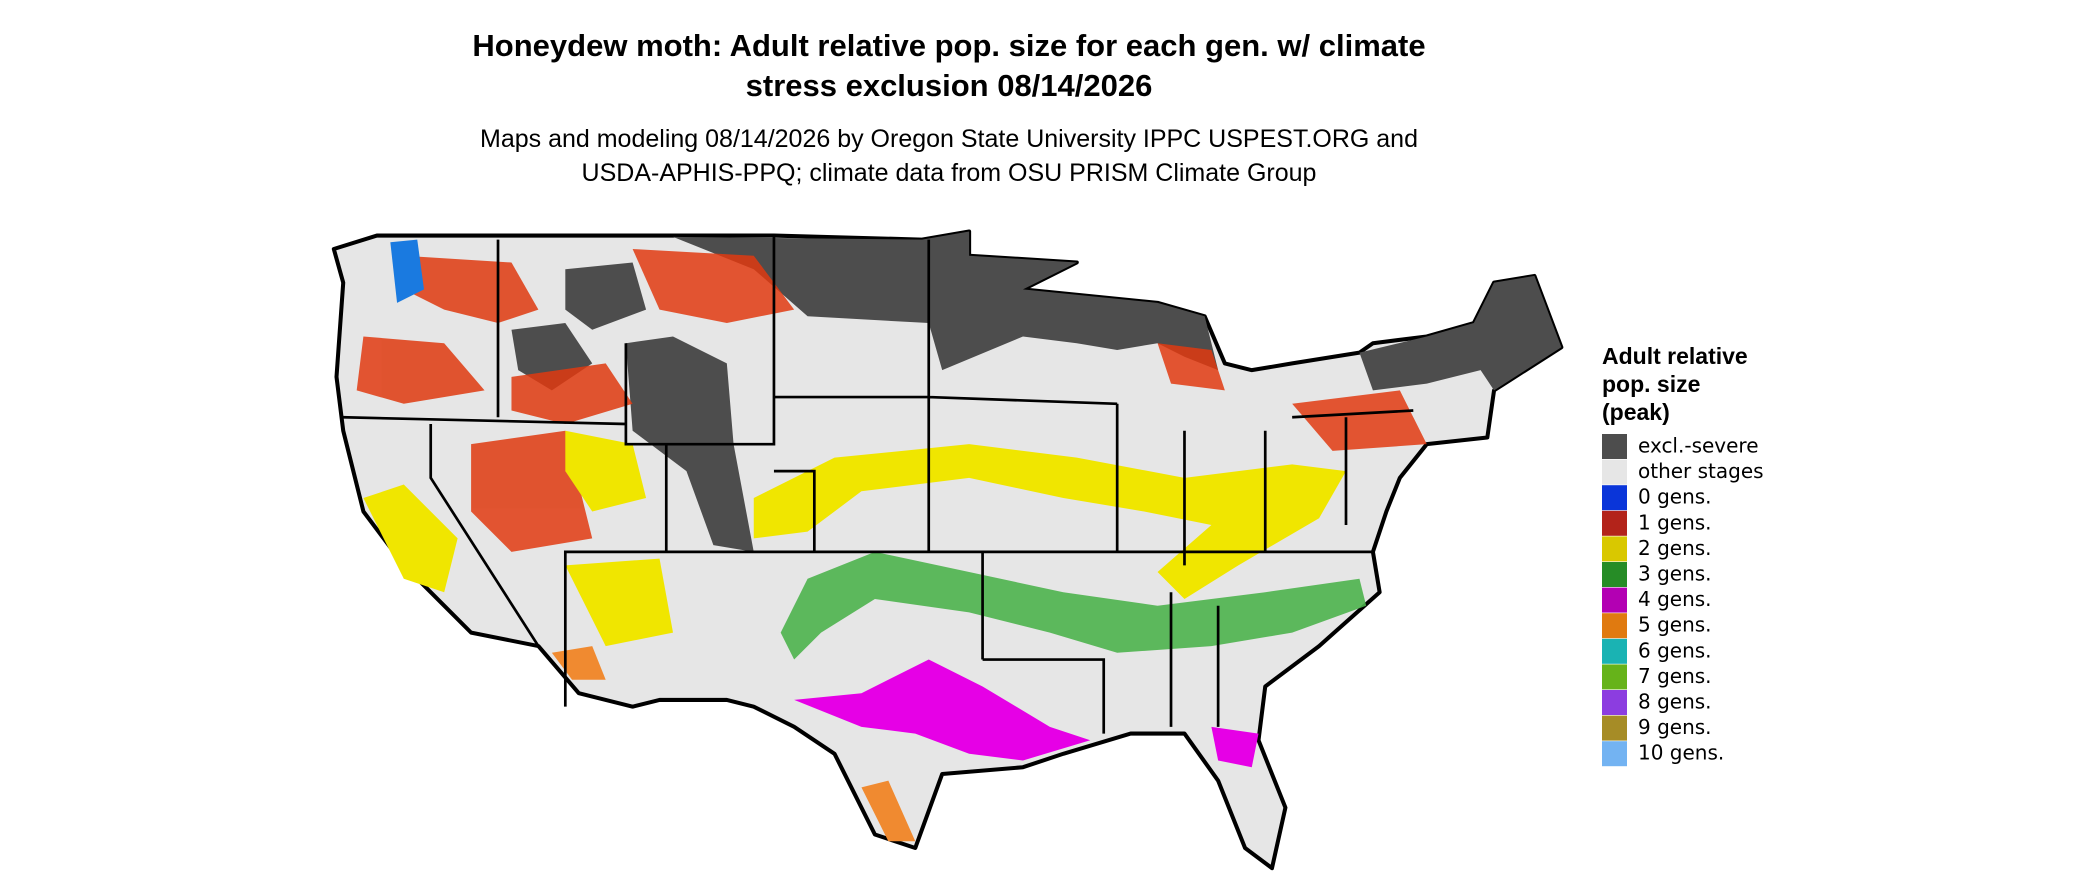 The image size is (2100, 892). I want to click on legend-label: 6 gens., so click(1675, 650).